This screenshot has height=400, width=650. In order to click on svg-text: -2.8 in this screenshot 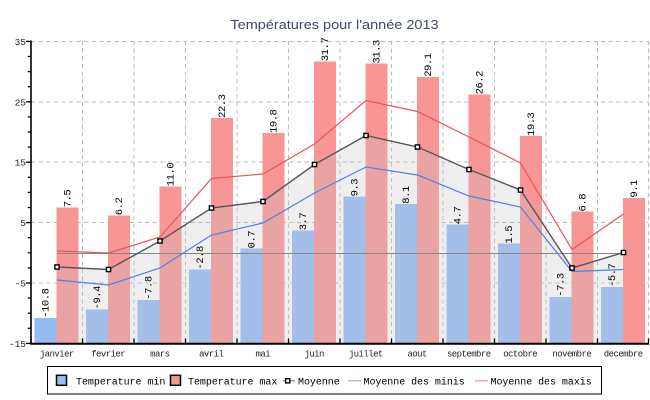, I will do `click(201, 258)`.